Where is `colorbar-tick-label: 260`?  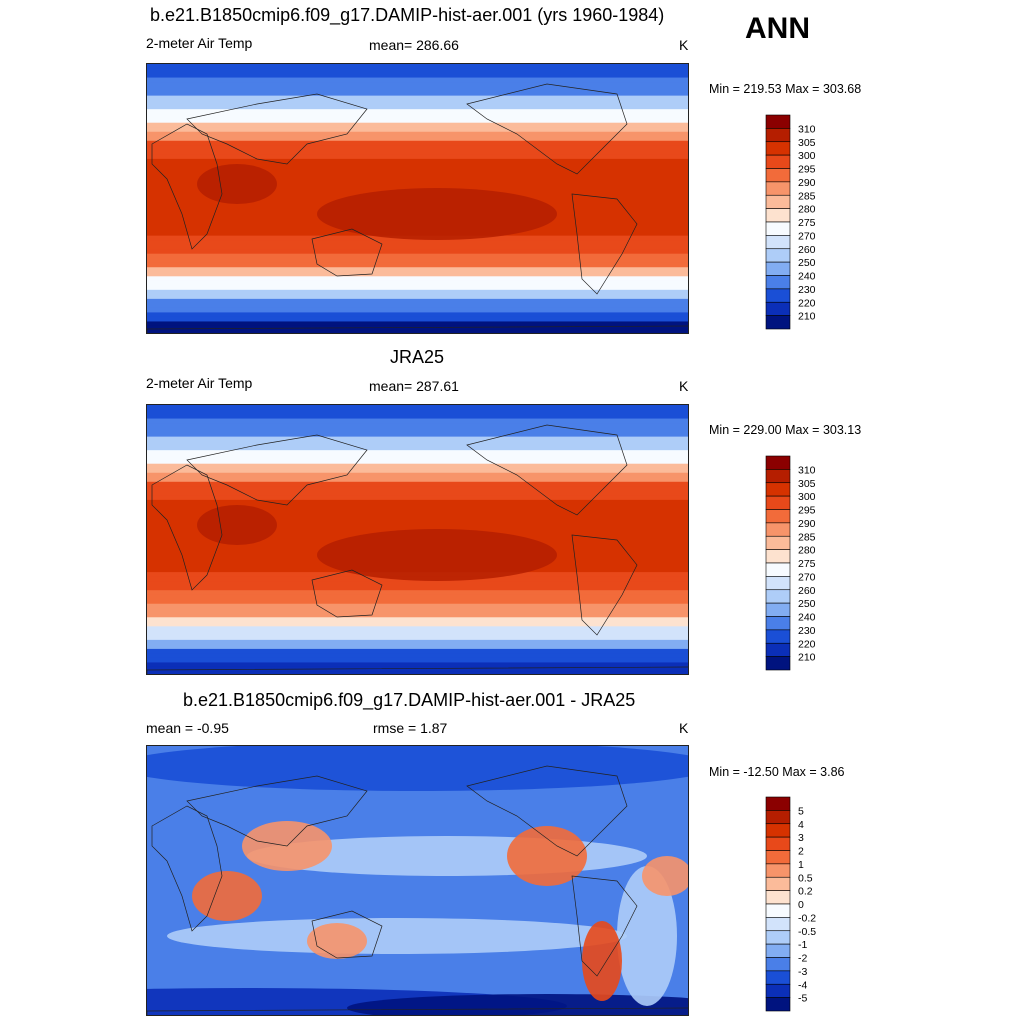 colorbar-tick-label: 260 is located at coordinates (807, 591).